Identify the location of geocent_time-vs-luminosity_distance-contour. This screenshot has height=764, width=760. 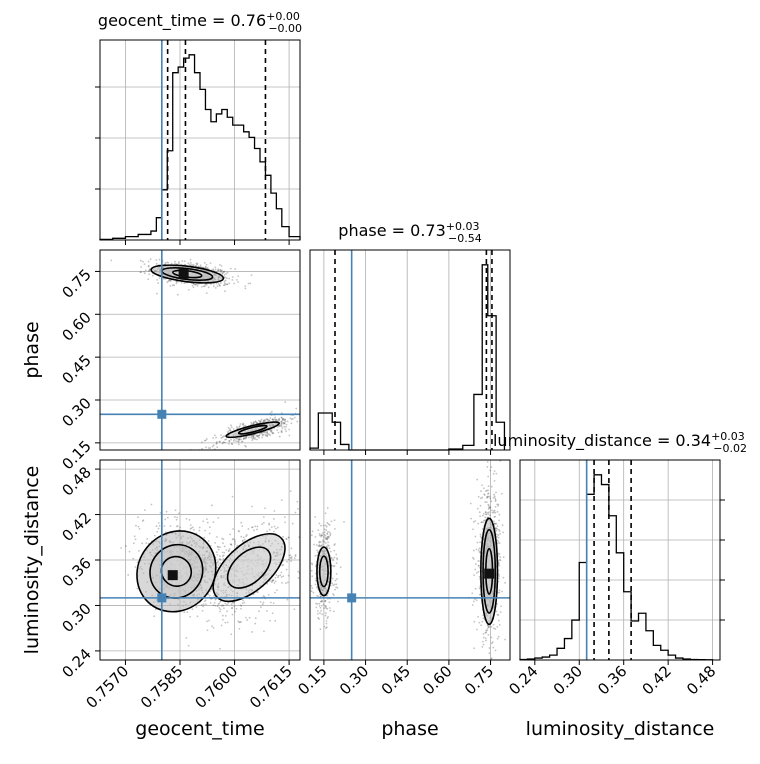
(176, 571).